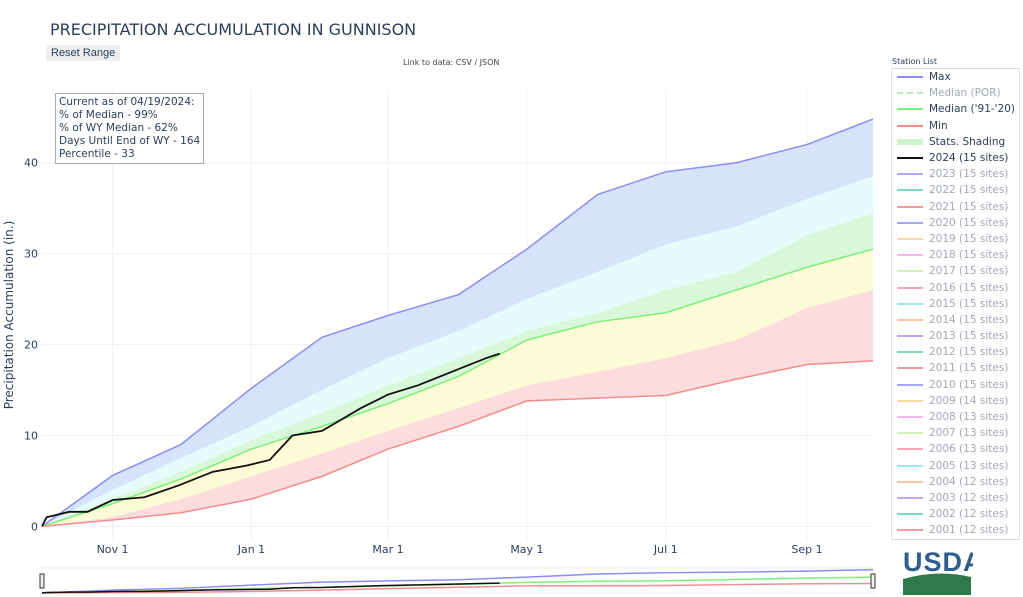 This screenshot has width=1023, height=597. I want to click on info-line: Percentile - 33, so click(97, 154).